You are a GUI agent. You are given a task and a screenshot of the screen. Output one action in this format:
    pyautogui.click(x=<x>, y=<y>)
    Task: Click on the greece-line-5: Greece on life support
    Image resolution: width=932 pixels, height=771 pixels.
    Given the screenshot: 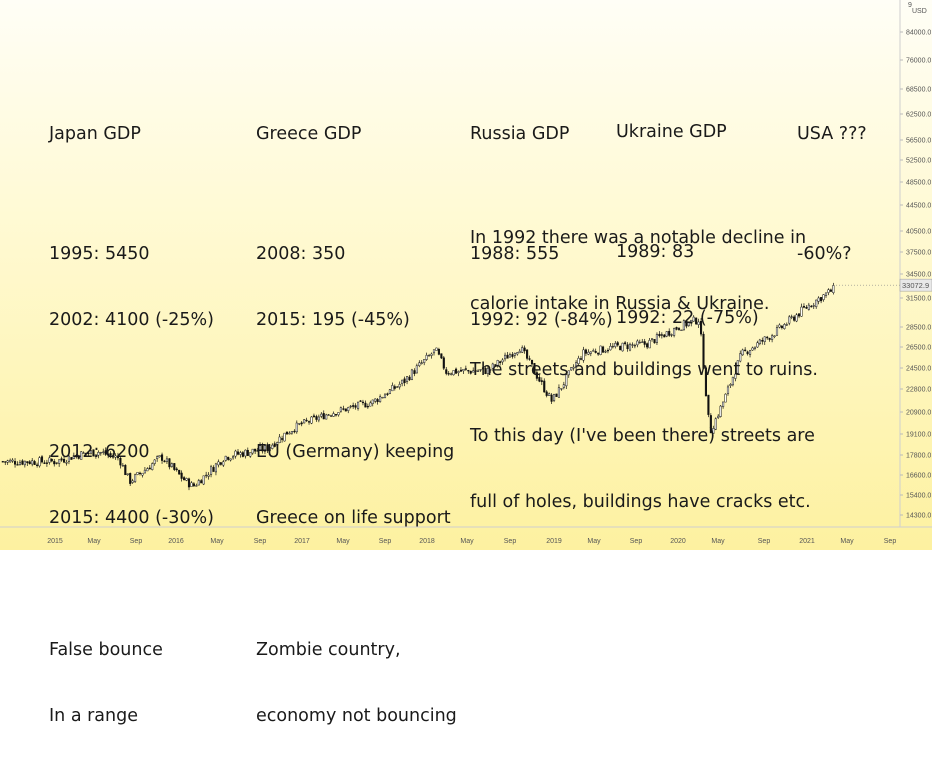 What is the action you would take?
    pyautogui.click(x=353, y=518)
    